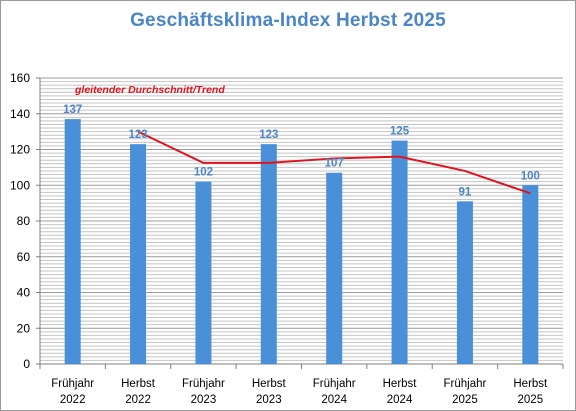 Image resolution: width=576 pixels, height=411 pixels. What do you see at coordinates (24, 293) in the screenshot?
I see `y-tick-label: 40` at bounding box center [24, 293].